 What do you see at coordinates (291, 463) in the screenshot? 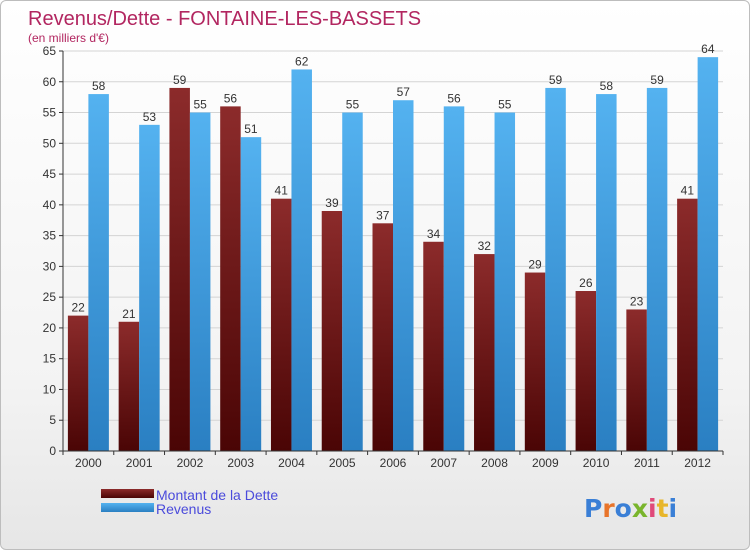
I see `x-tick-label: 2004` at bounding box center [291, 463].